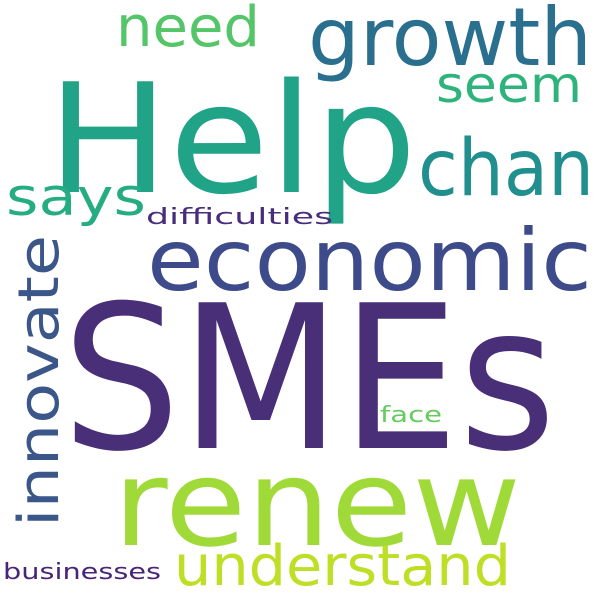 This screenshot has height=600, width=600. I want to click on word-businesses: businesses, so click(82, 572).